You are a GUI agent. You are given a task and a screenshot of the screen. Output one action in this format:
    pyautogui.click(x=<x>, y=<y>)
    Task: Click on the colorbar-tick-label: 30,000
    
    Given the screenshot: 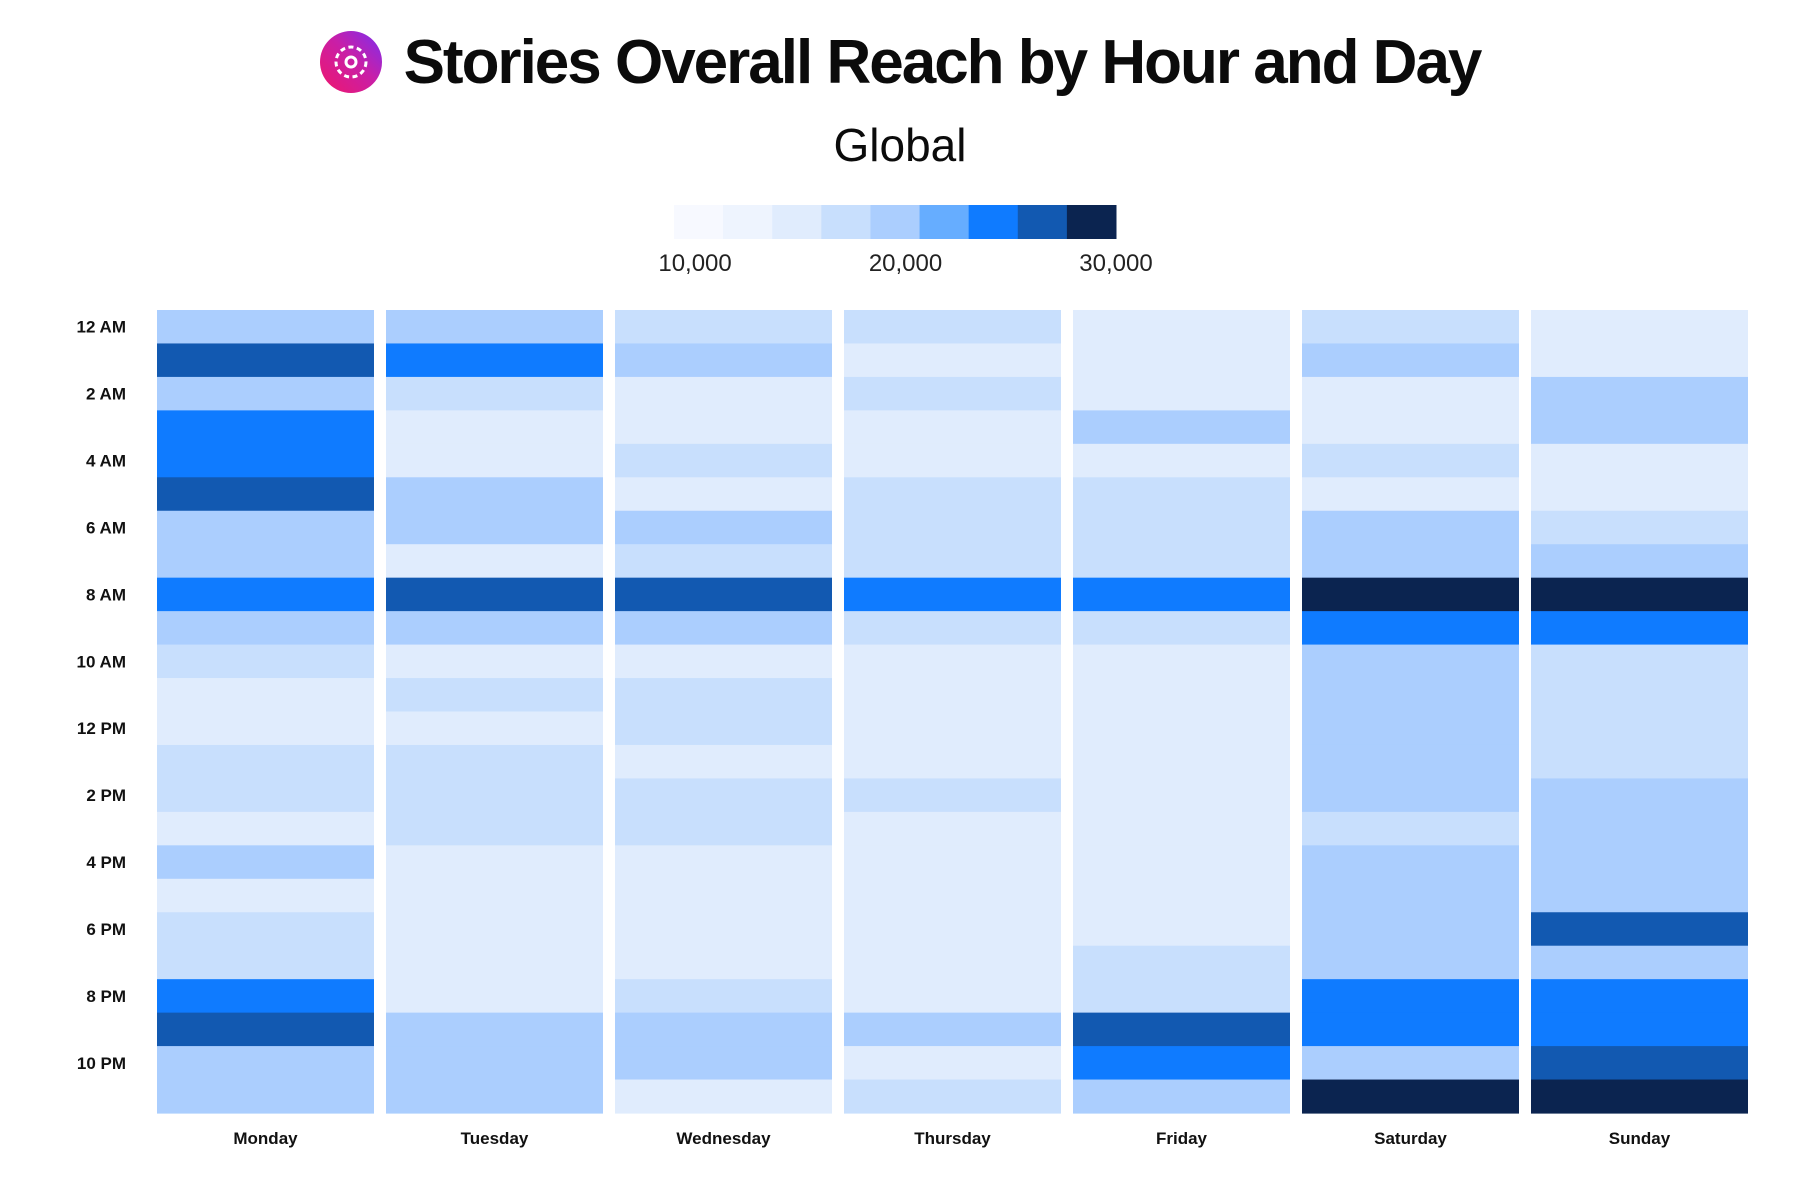 What is the action you would take?
    pyautogui.click(x=1115, y=263)
    